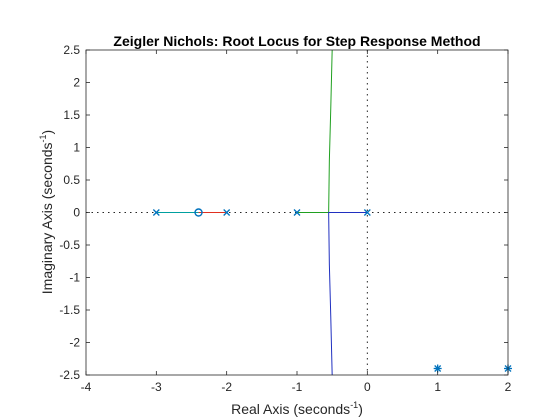  I want to click on zero-marker, so click(198, 212).